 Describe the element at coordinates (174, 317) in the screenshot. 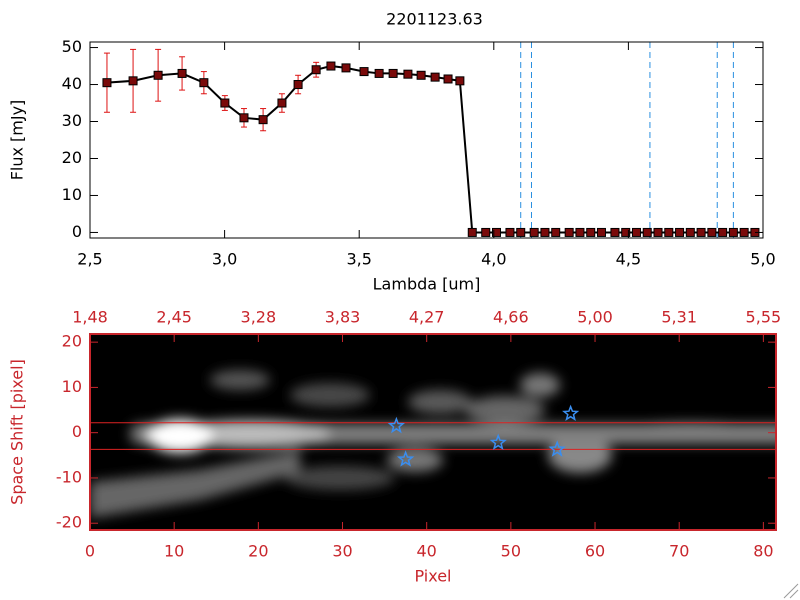

I see `x2-tick-label: 2,45` at that location.